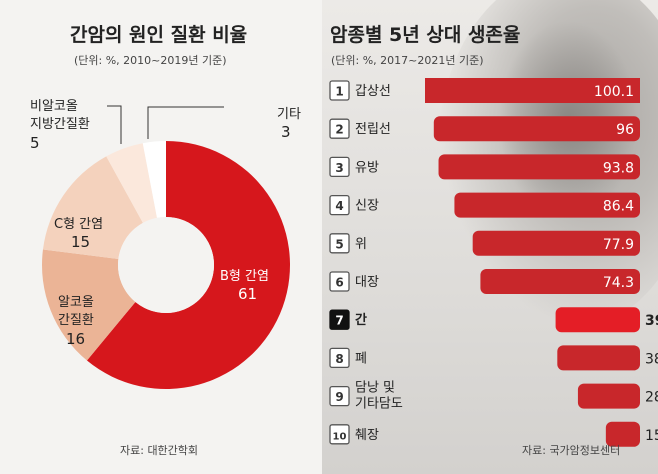  What do you see at coordinates (361, 320) in the screenshot?
I see `category-label: 간` at bounding box center [361, 320].